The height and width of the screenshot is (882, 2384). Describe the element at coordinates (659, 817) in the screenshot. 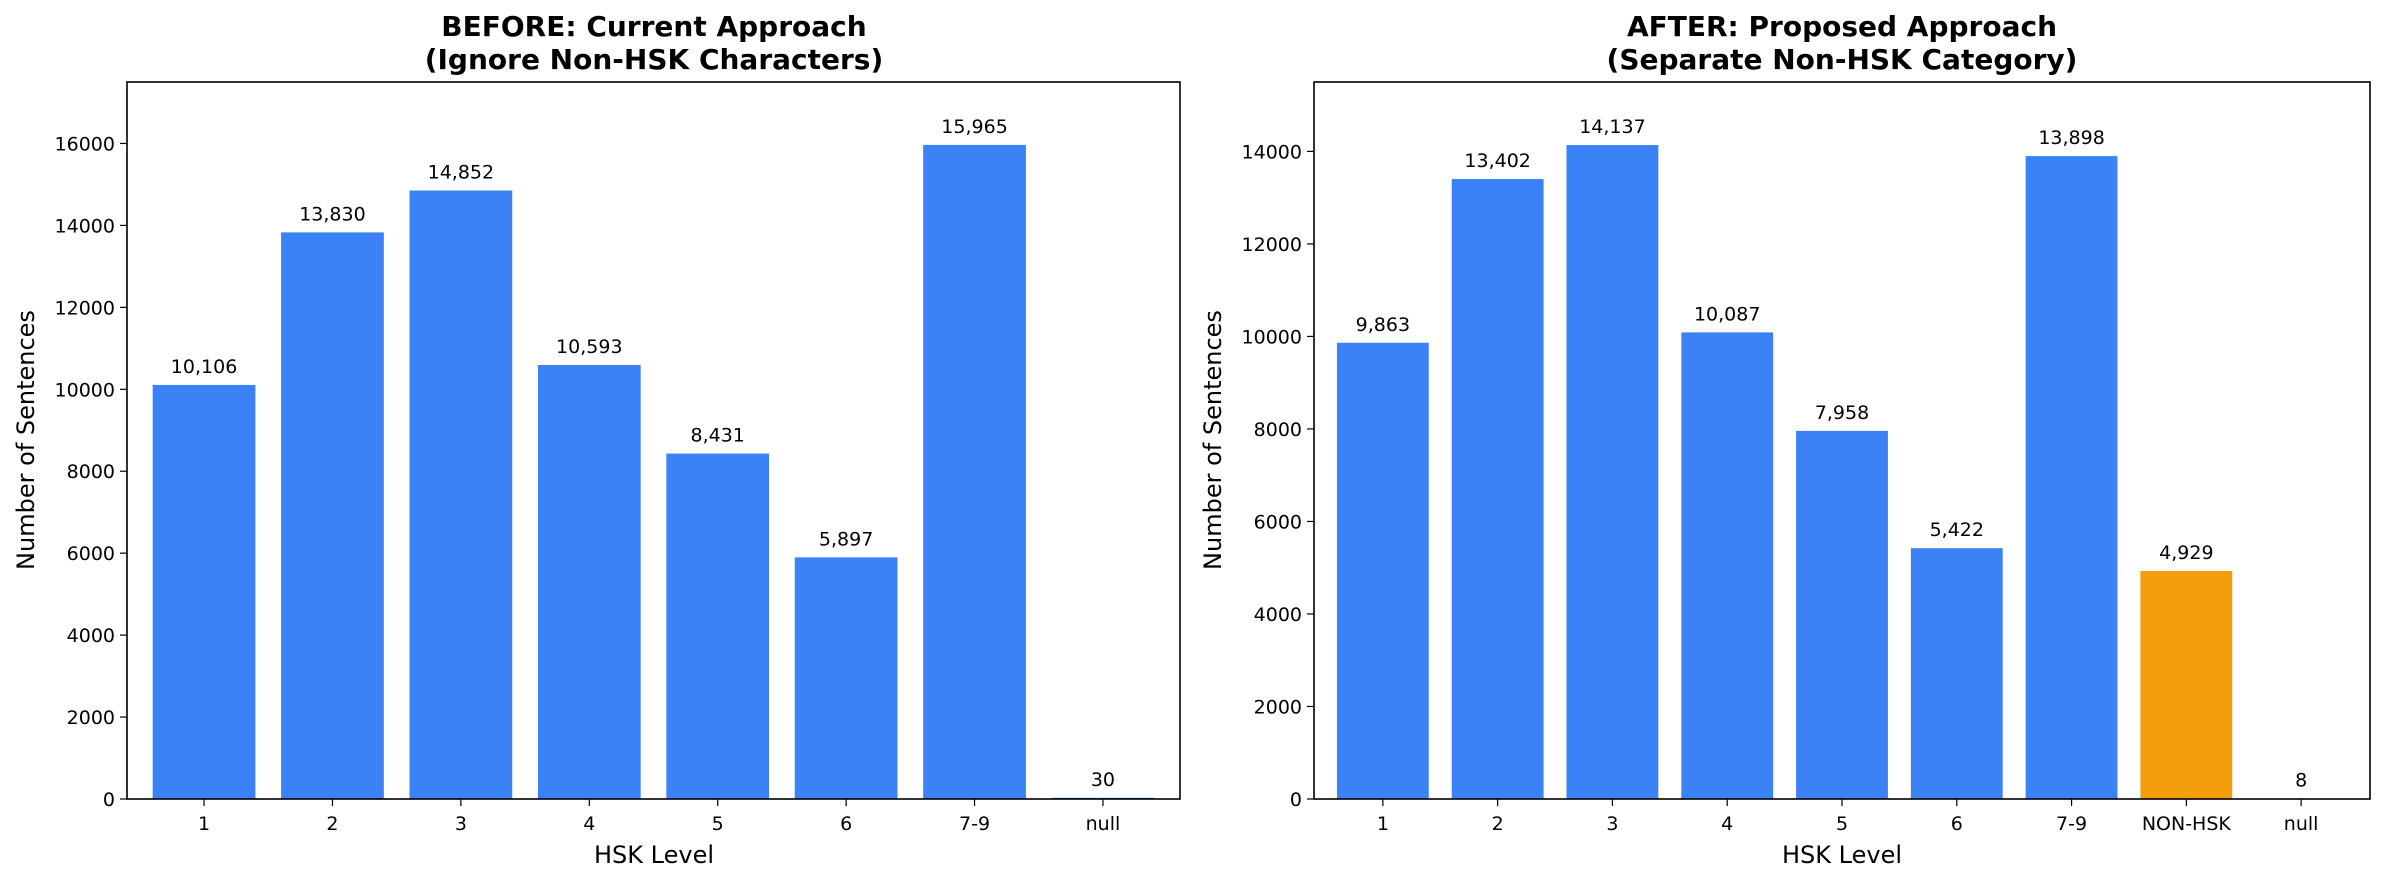

I see `x-axis: 1 2 3 4 5 6 7-9 null` at that location.